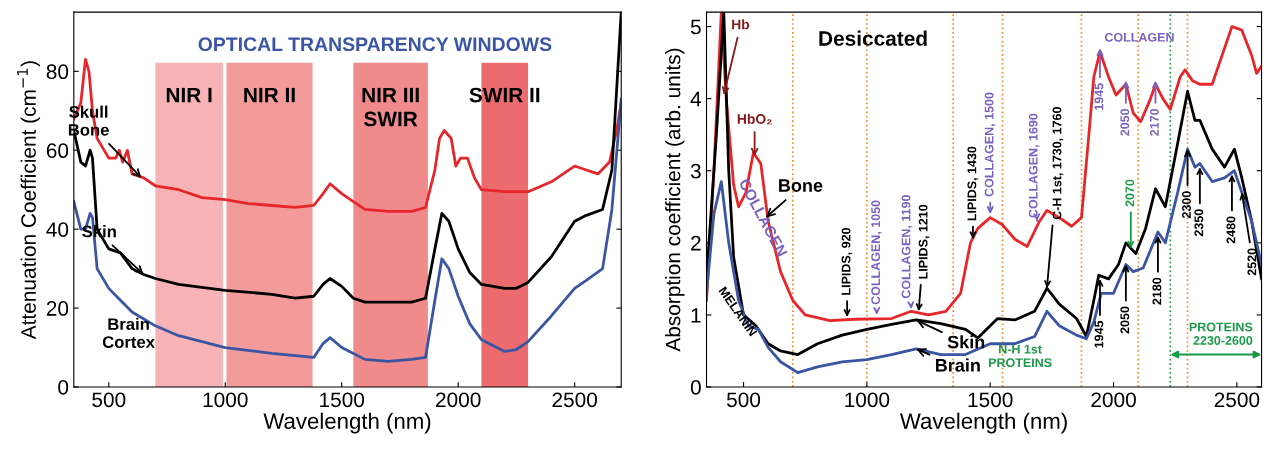 The width and height of the screenshot is (1273, 450). I want to click on annotation: Hb, so click(741, 24).